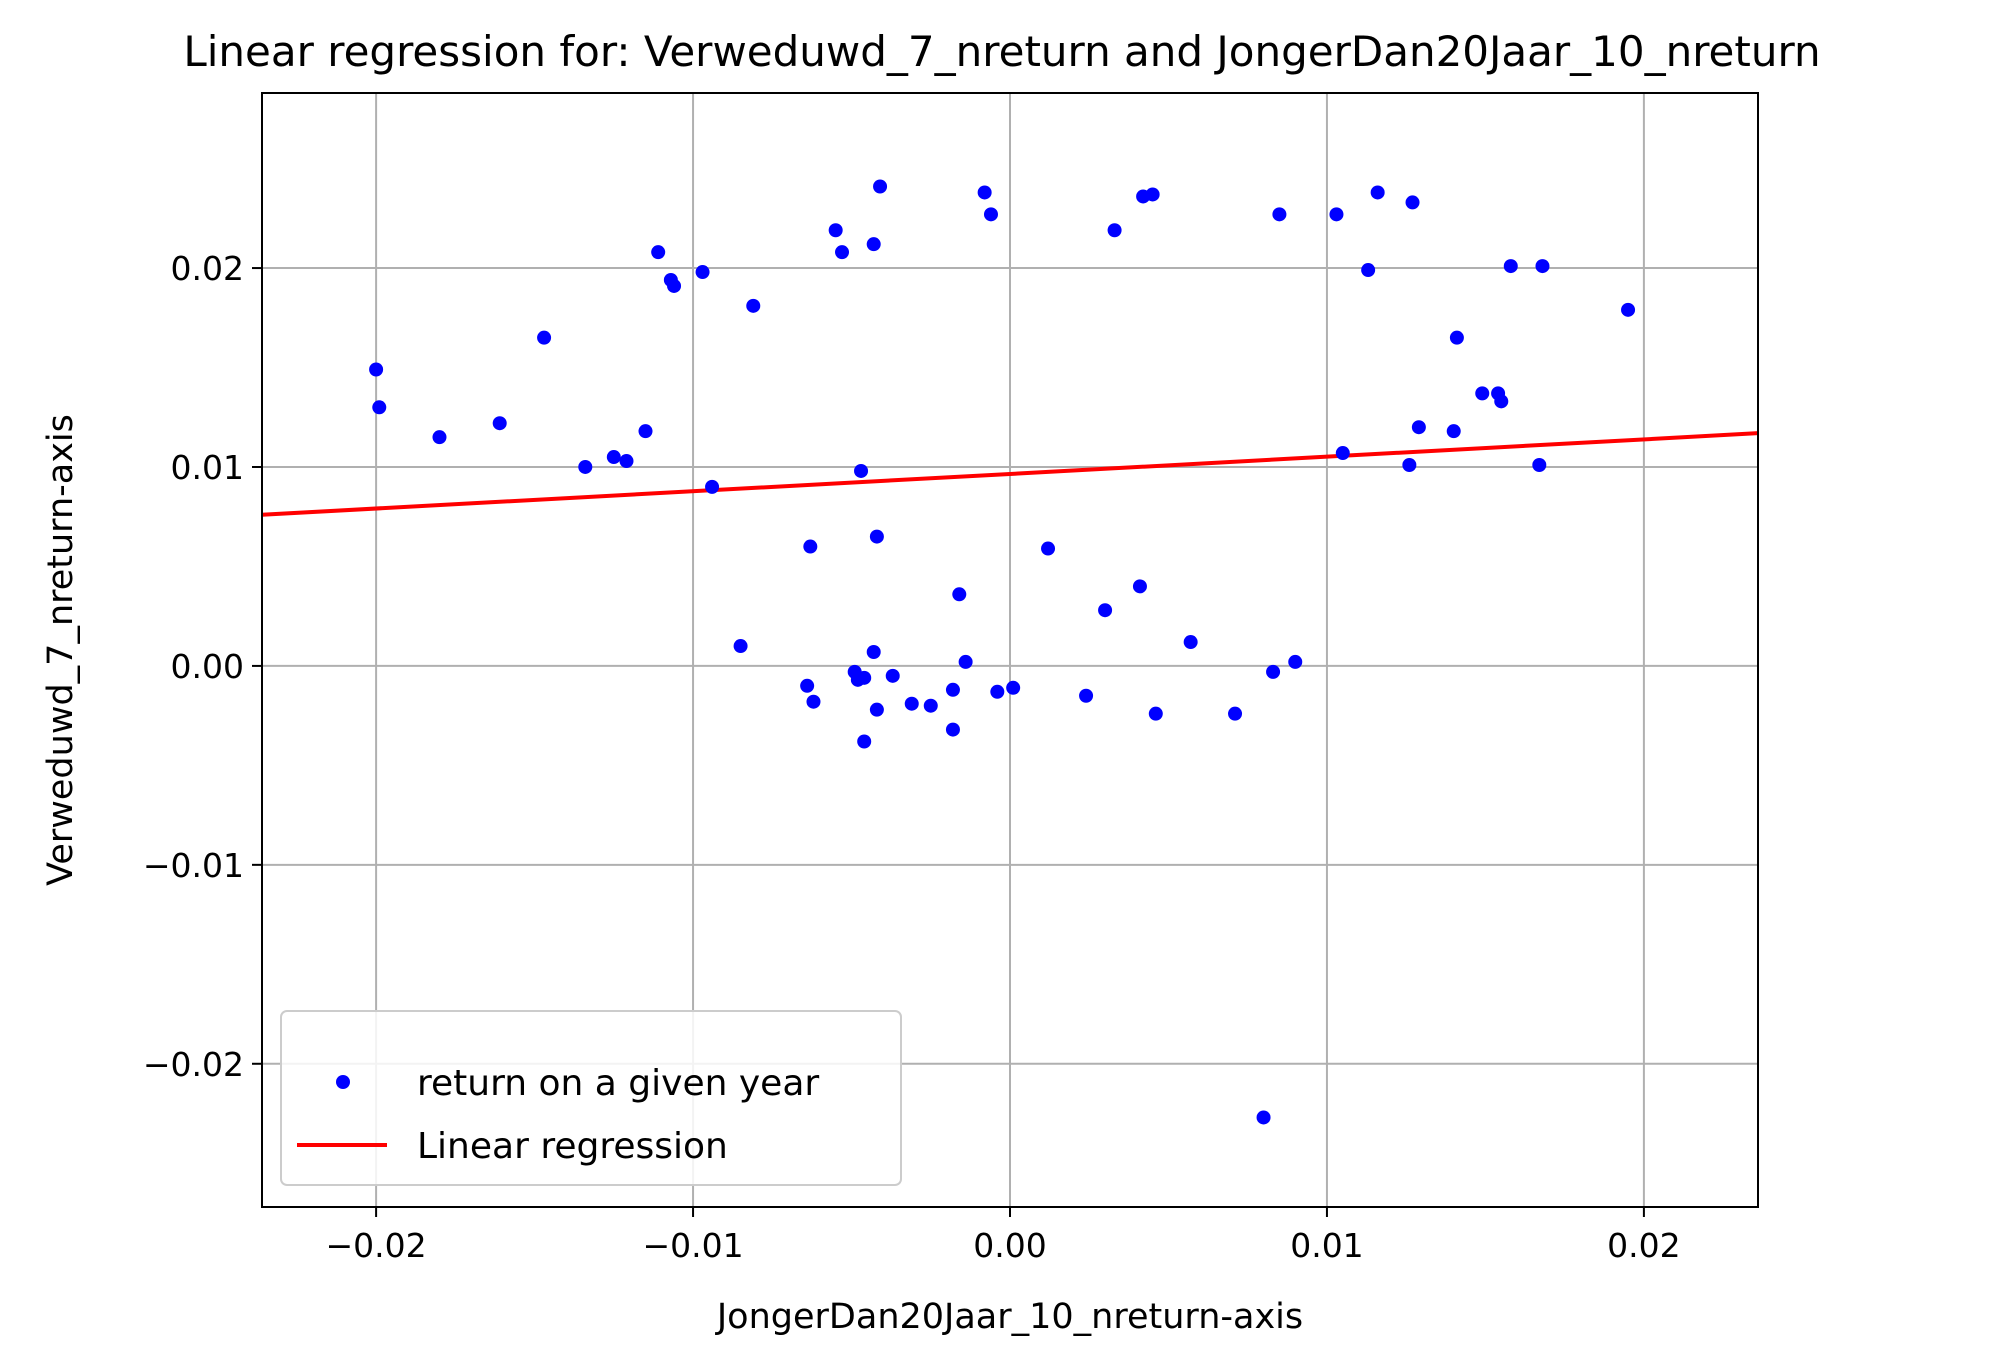  Describe the element at coordinates (1643, 1245) in the screenshot. I see `x-tick-label: 0.02` at that location.